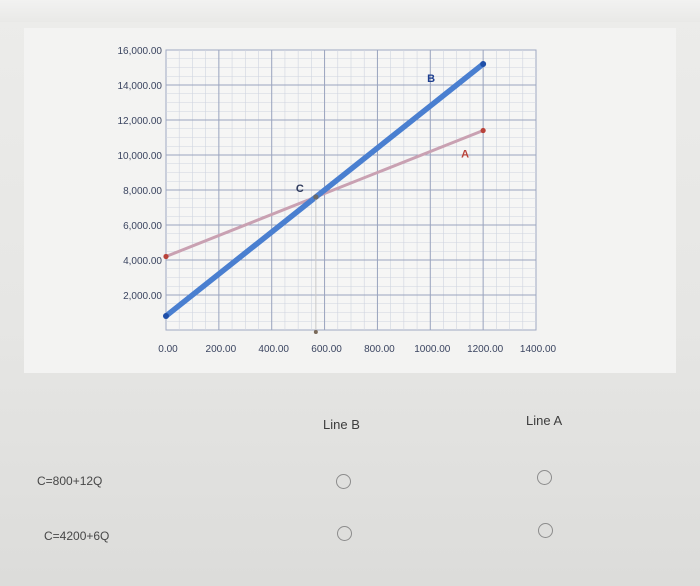 This screenshot has height=586, width=700. What do you see at coordinates (344, 533) in the screenshot?
I see `radio-row-2-line-b` at bounding box center [344, 533].